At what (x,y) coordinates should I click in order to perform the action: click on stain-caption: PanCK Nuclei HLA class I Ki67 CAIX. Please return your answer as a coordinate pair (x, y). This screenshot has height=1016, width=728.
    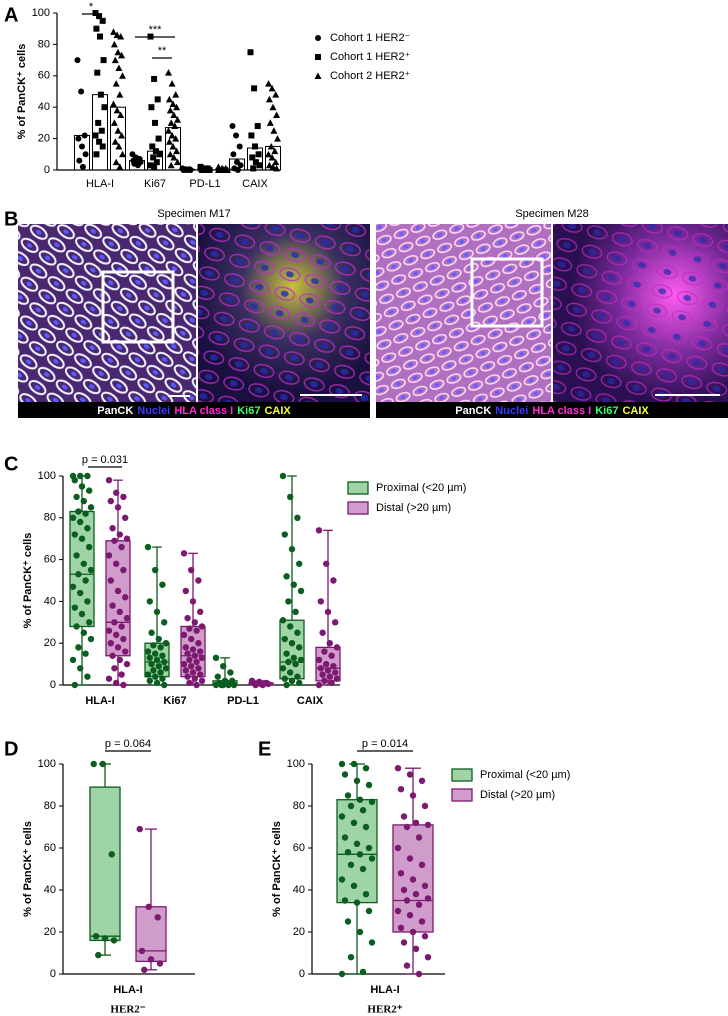
    Looking at the image, I should click on (194, 411).